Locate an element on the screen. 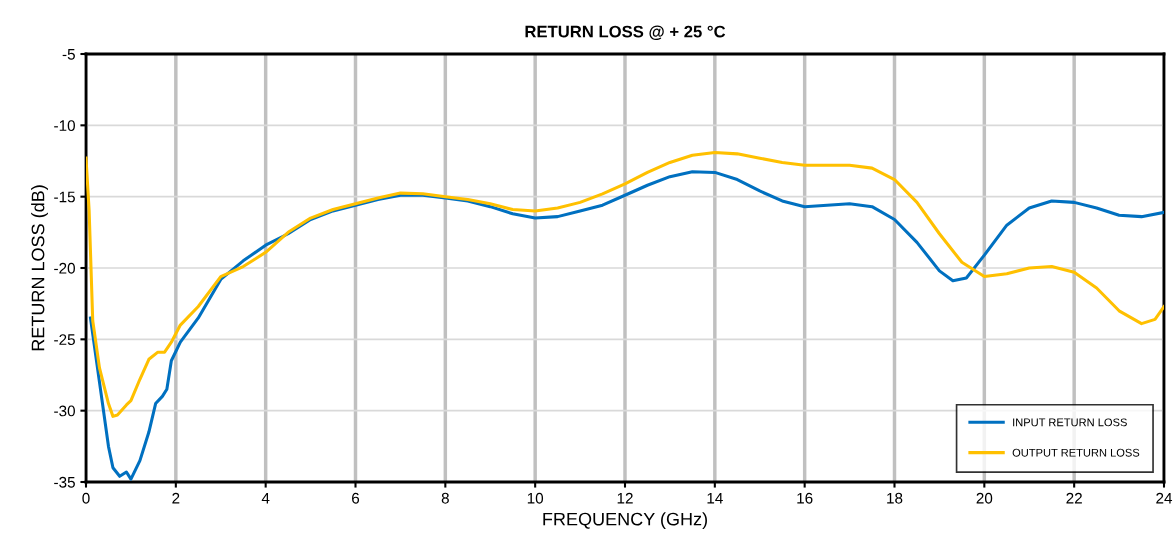 The image size is (1176, 546). y-tick-label: -10 is located at coordinates (64, 126).